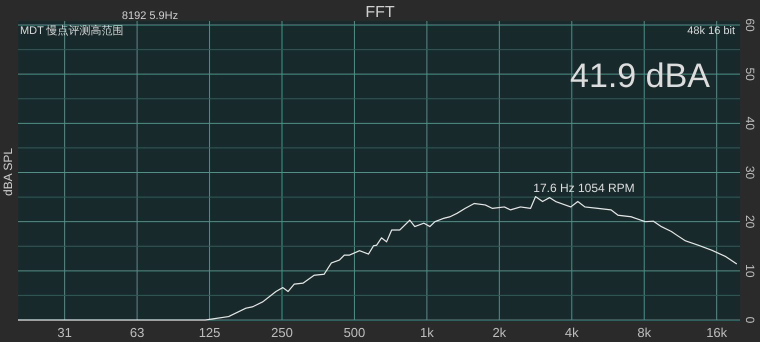  I want to click on chart-title: FFT, so click(380, 12).